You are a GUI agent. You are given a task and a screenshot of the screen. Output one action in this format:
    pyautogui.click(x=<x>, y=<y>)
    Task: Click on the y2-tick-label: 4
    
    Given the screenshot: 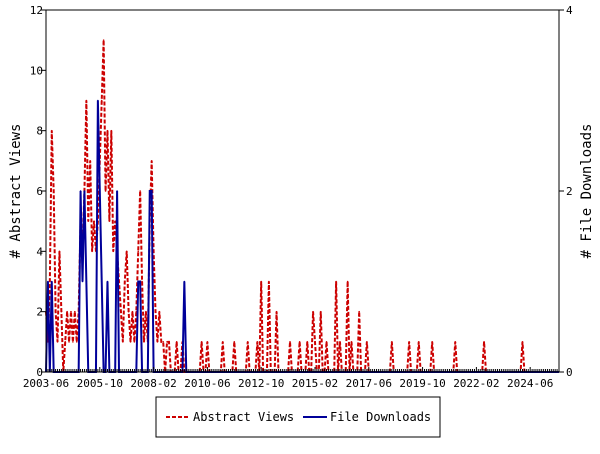 What is the action you would take?
    pyautogui.click(x=569, y=10)
    